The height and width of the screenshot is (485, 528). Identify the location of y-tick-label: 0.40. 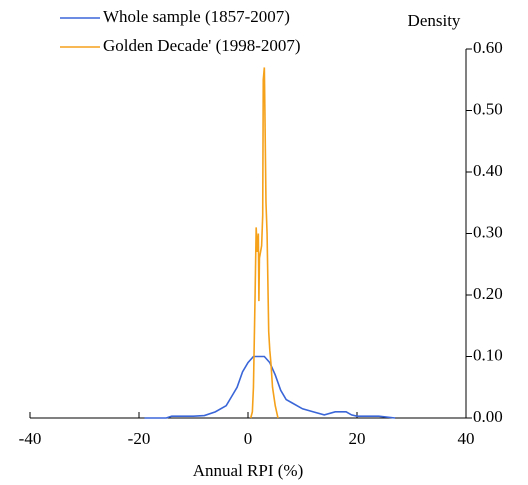
(488, 170).